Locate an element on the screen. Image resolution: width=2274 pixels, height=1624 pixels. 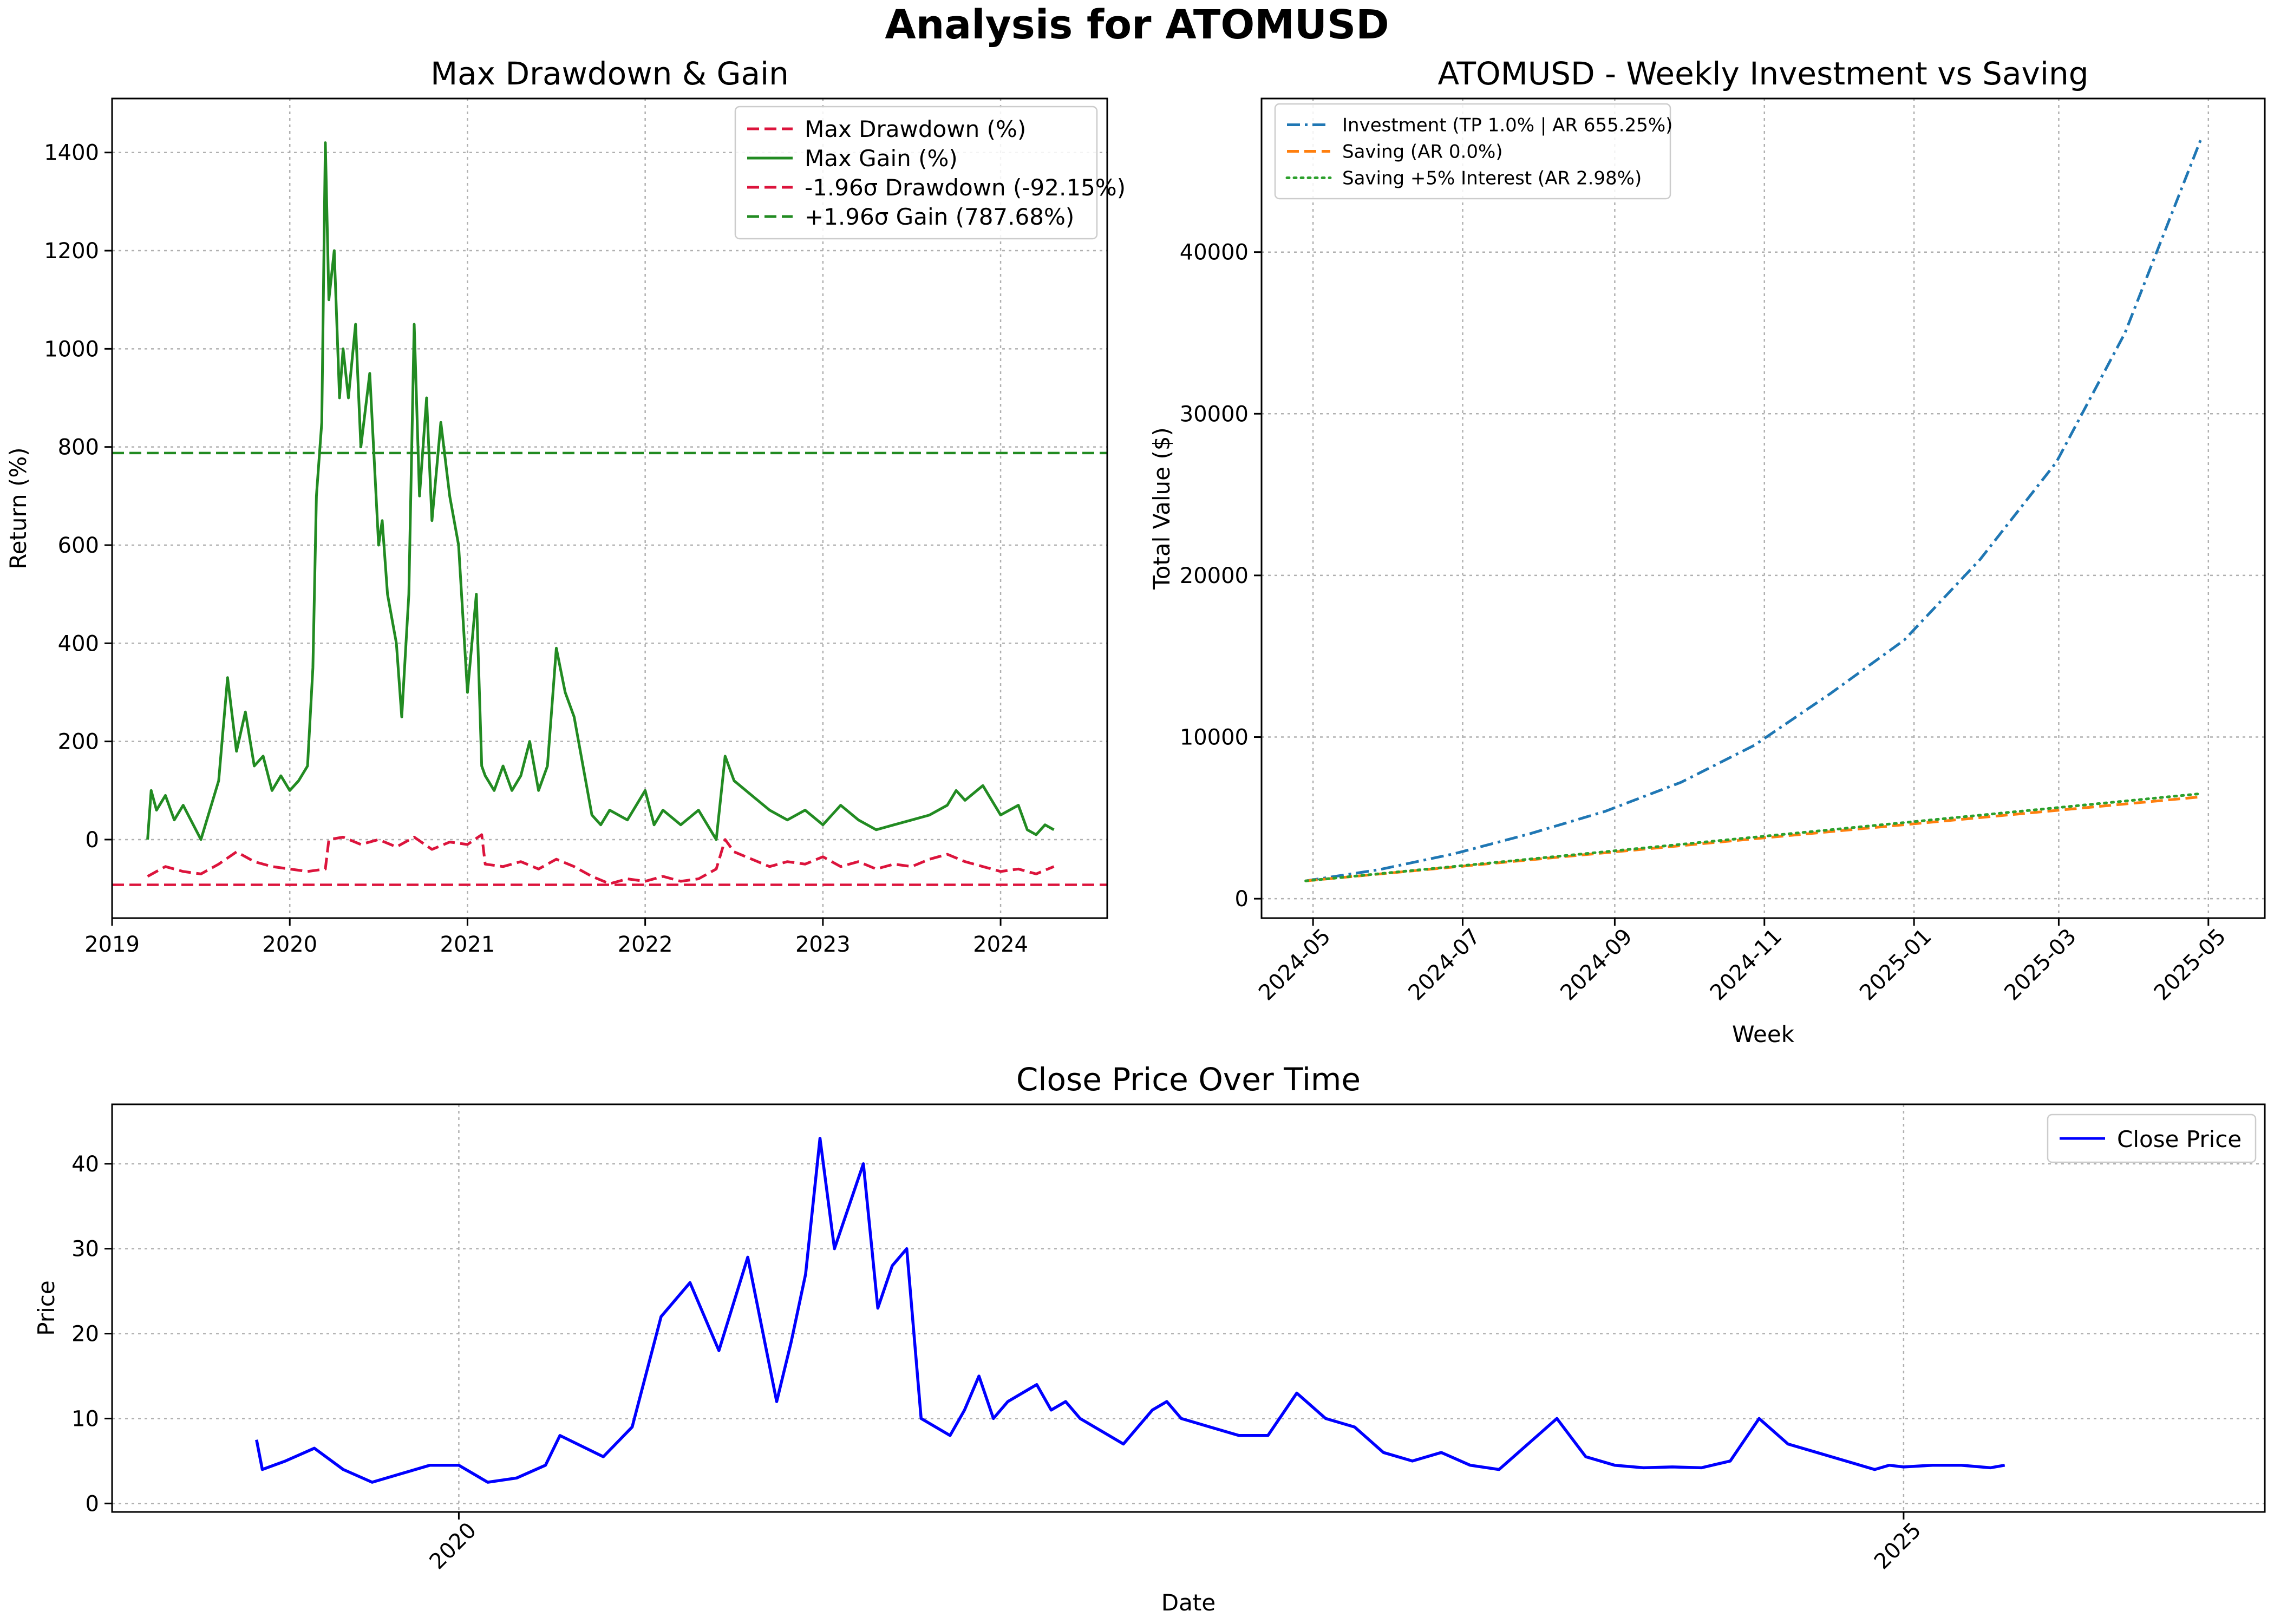
x-tick-label: 2024-09 is located at coordinates (1596, 965).